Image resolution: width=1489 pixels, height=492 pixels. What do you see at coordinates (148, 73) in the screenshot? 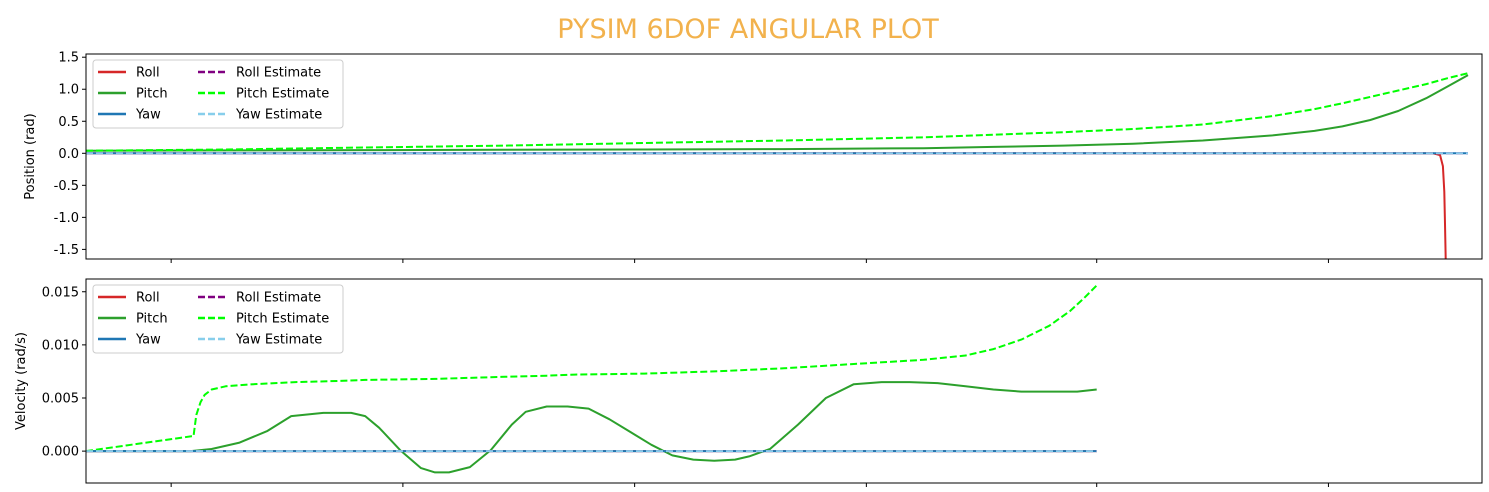
I see `position-legend-label-roll: Roll` at bounding box center [148, 73].